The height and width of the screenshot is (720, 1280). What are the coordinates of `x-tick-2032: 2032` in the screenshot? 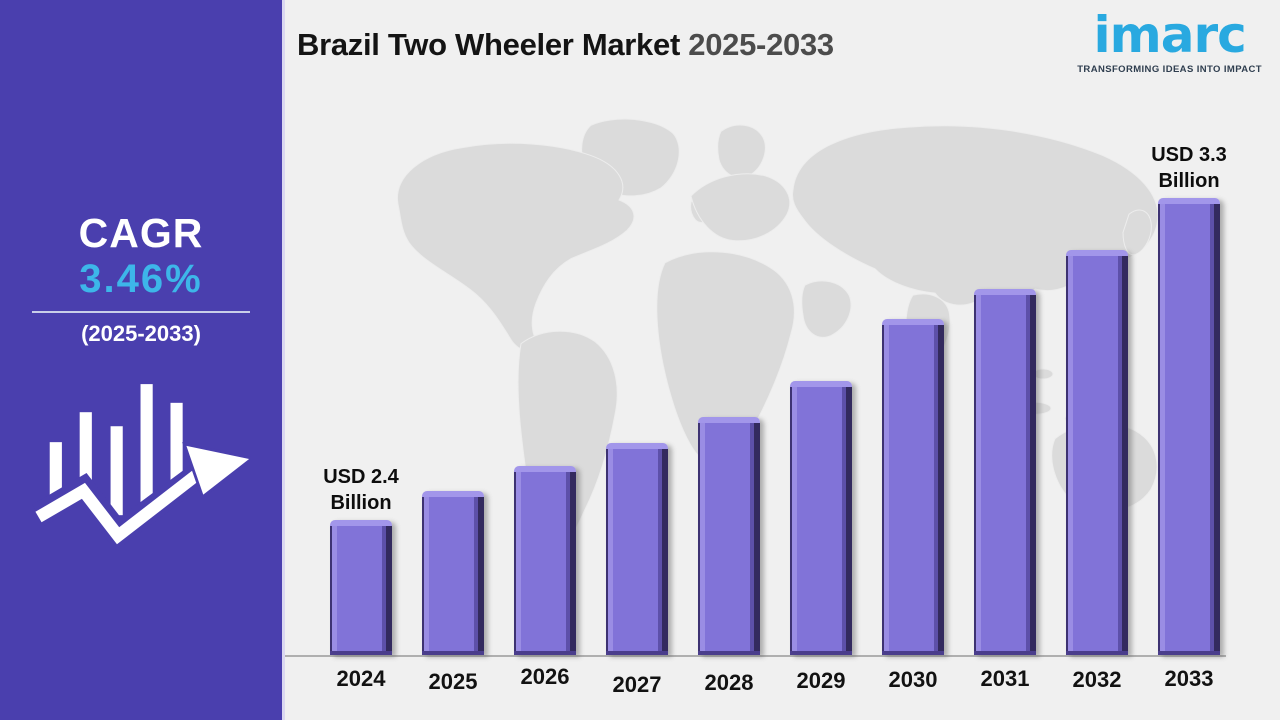 It's located at (1097, 679).